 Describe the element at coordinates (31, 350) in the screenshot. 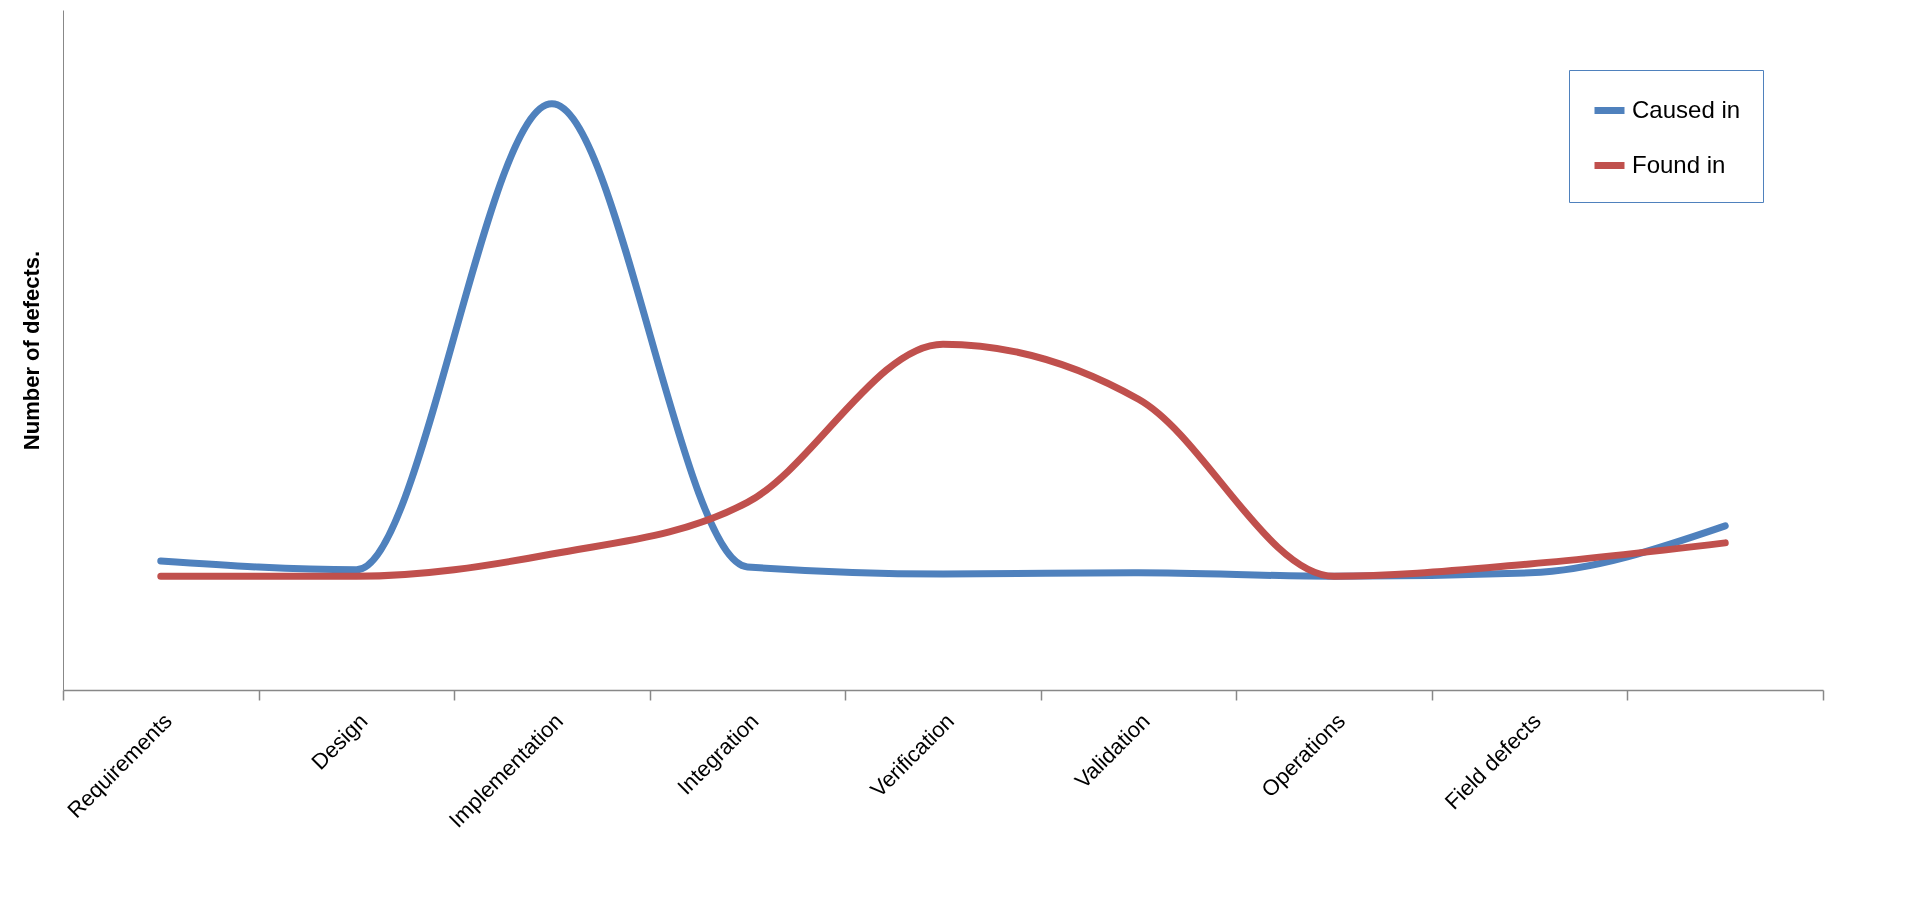

I see `y-axis-title: Number of defects.` at that location.